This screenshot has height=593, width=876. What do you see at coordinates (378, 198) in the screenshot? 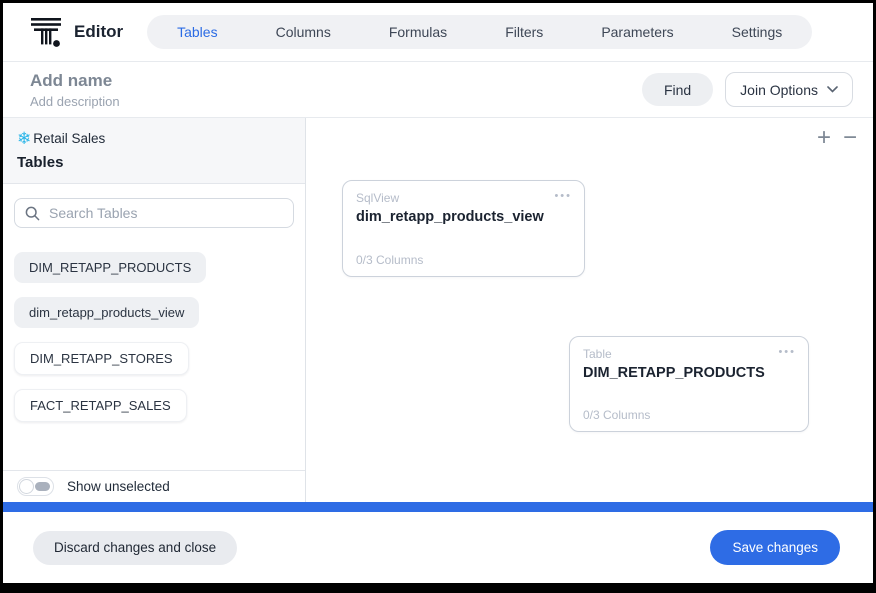
I see `node-type-label: SqlView` at bounding box center [378, 198].